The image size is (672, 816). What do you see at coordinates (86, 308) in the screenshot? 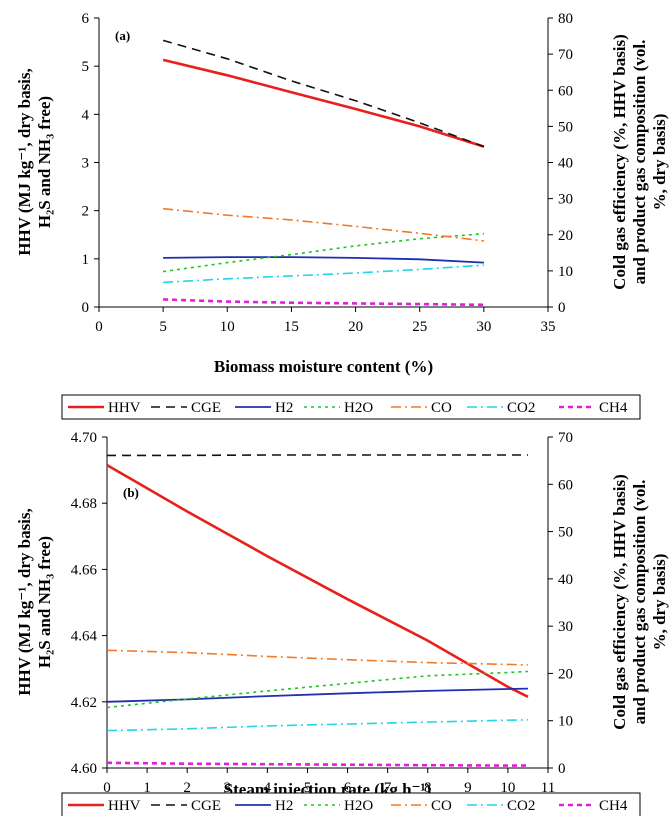
I see `y-left-tick-label: 0` at bounding box center [86, 308].